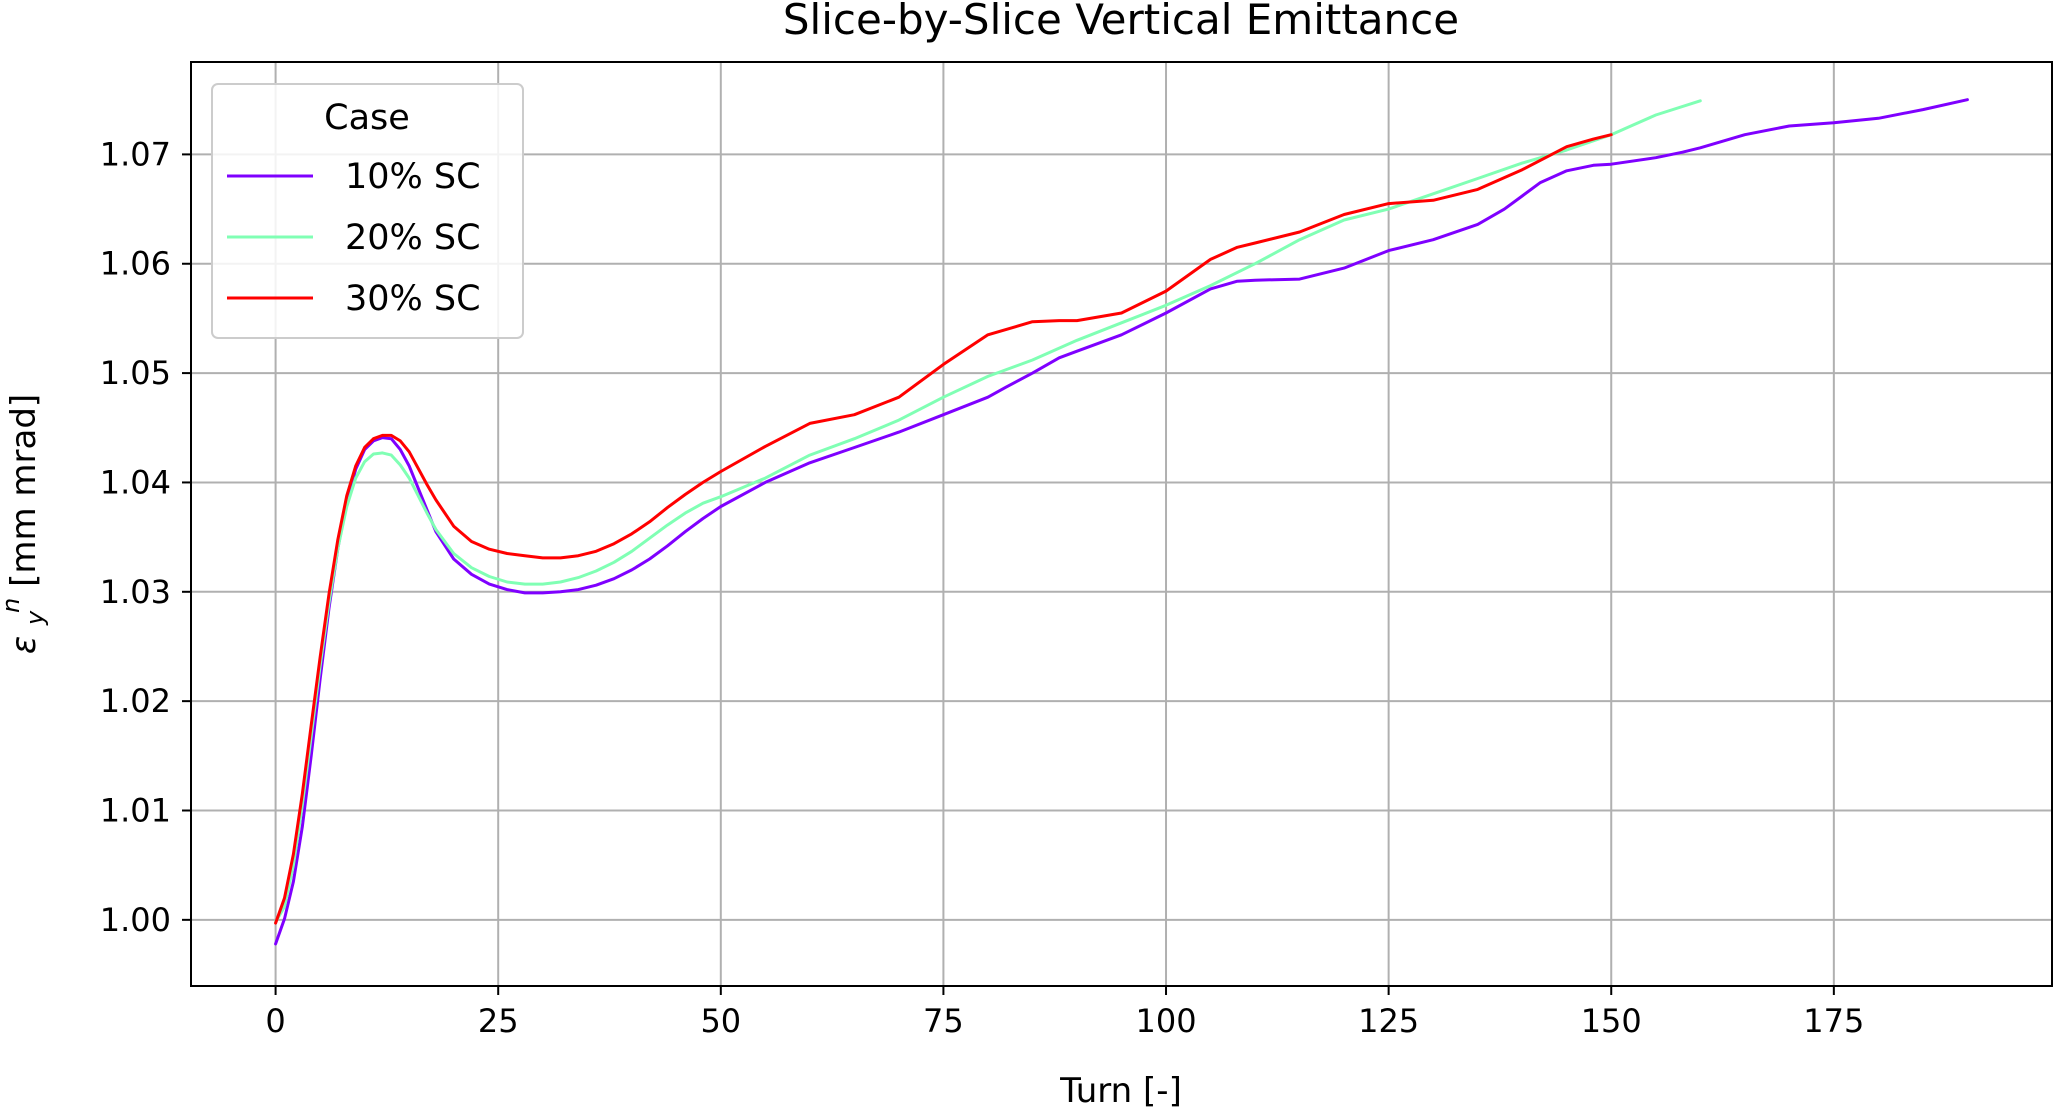  What do you see at coordinates (135, 592) in the screenshot?
I see `y-tick-label: 1.03` at bounding box center [135, 592].